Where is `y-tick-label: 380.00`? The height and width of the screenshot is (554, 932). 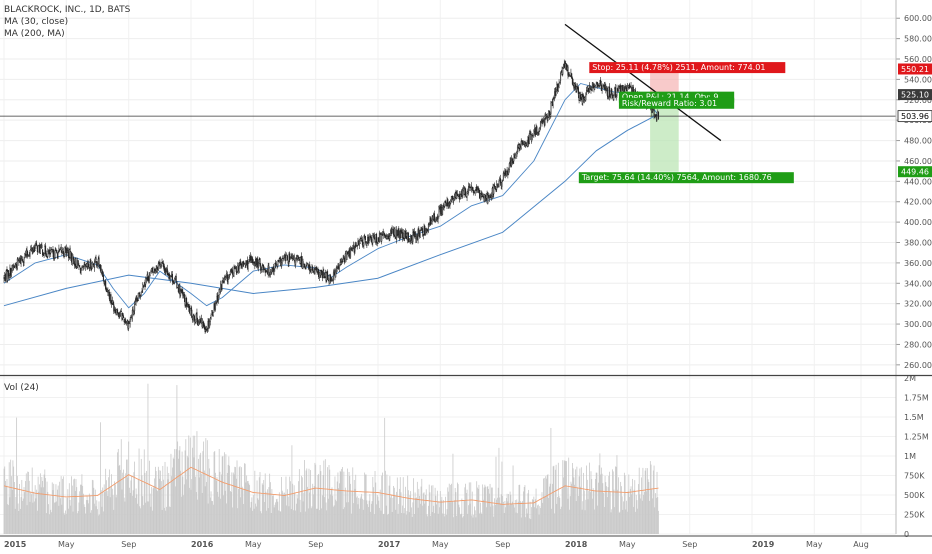 y-tick-label: 380.00 is located at coordinates (918, 243).